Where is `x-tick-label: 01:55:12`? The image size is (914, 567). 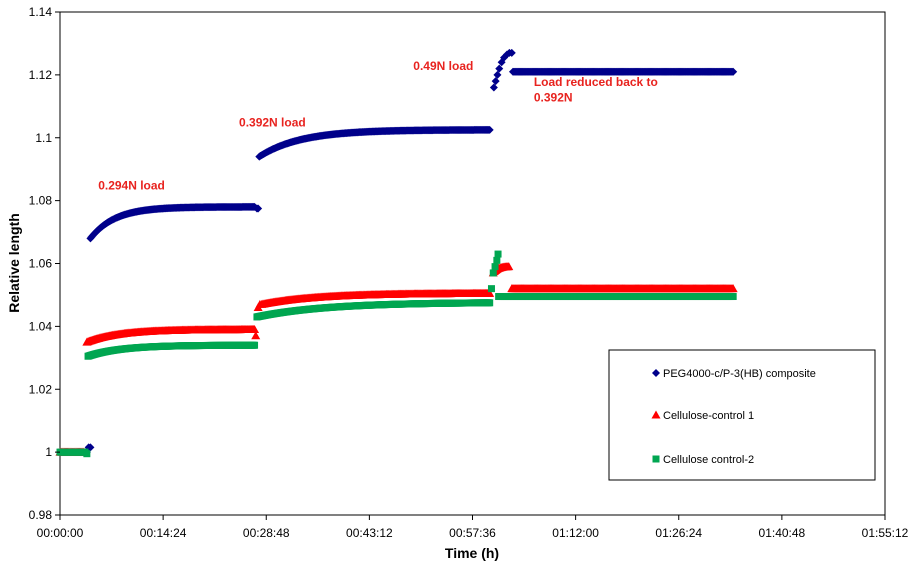
x-tick-label: 01:55:12 is located at coordinates (885, 533).